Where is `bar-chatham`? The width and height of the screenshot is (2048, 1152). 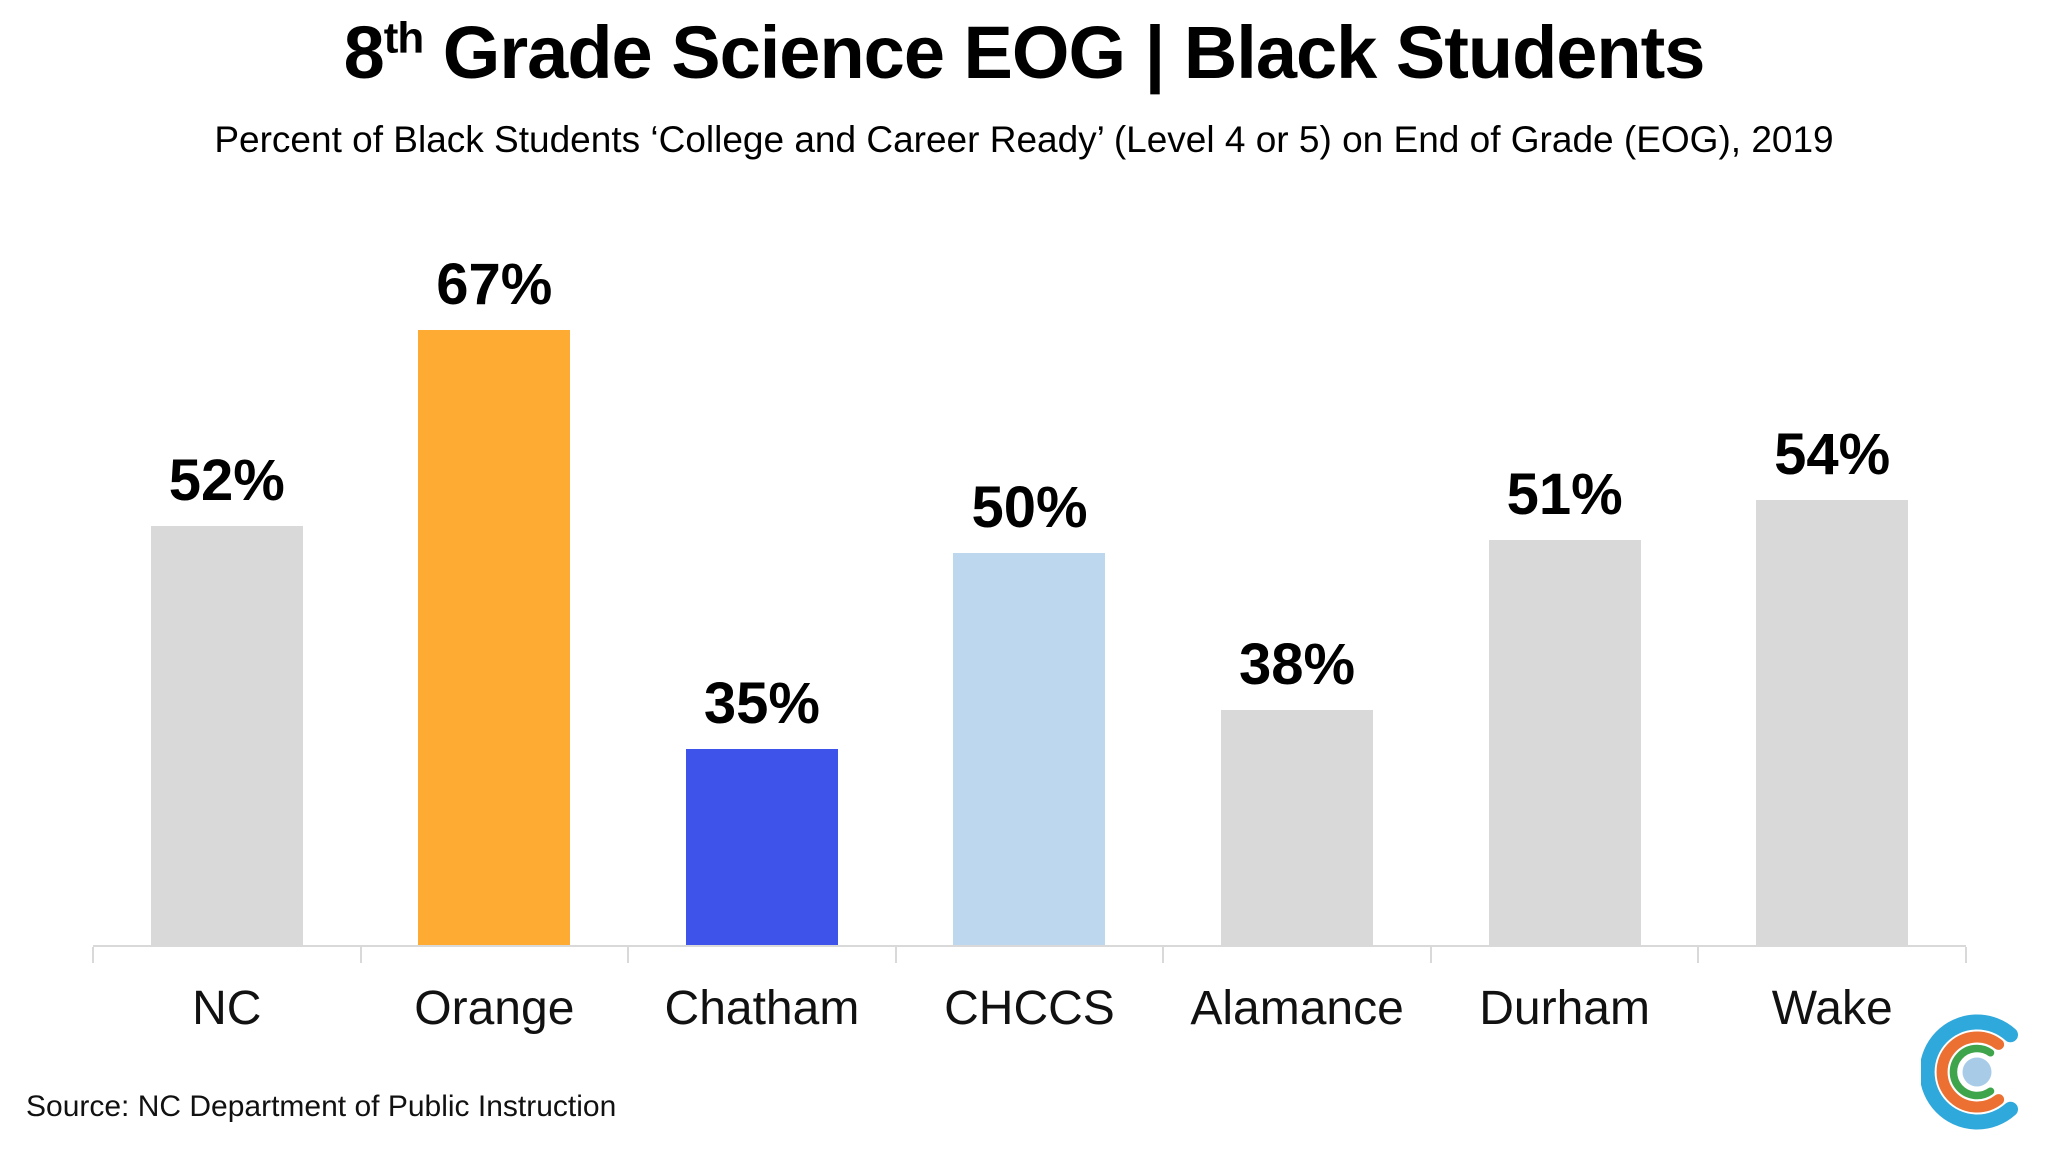
bar-chatham is located at coordinates (761, 847).